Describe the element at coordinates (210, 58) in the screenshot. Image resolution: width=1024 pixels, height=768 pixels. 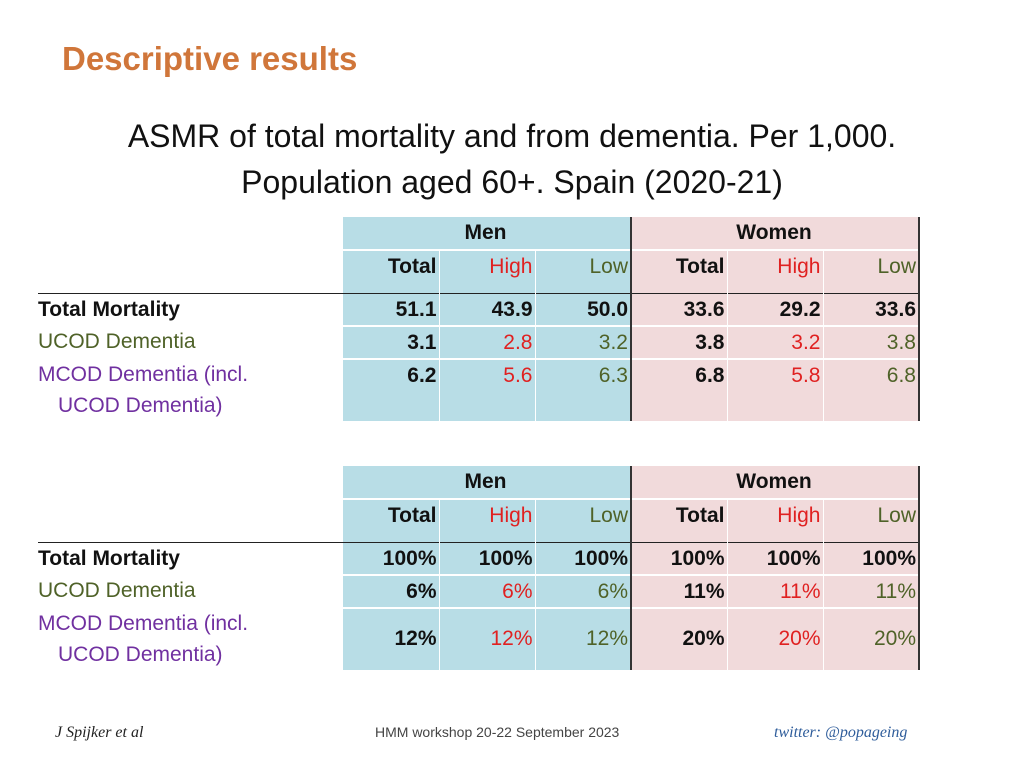
I see `slide-title: Descriptive results` at that location.